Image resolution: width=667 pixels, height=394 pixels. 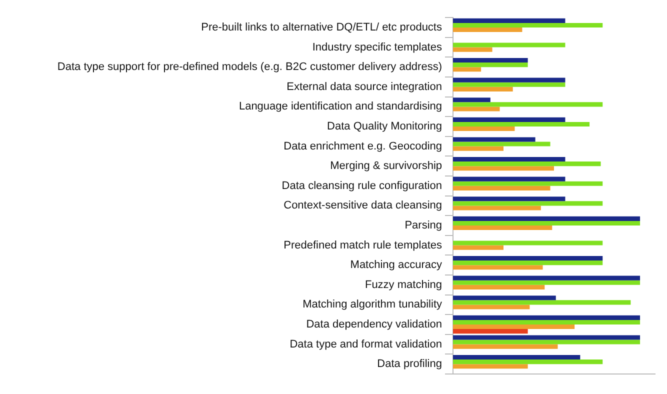 What do you see at coordinates (249, 67) in the screenshot?
I see `y-tick-label: Data type support for pre-defined models (e.g. B2C customer delivery address)` at bounding box center [249, 67].